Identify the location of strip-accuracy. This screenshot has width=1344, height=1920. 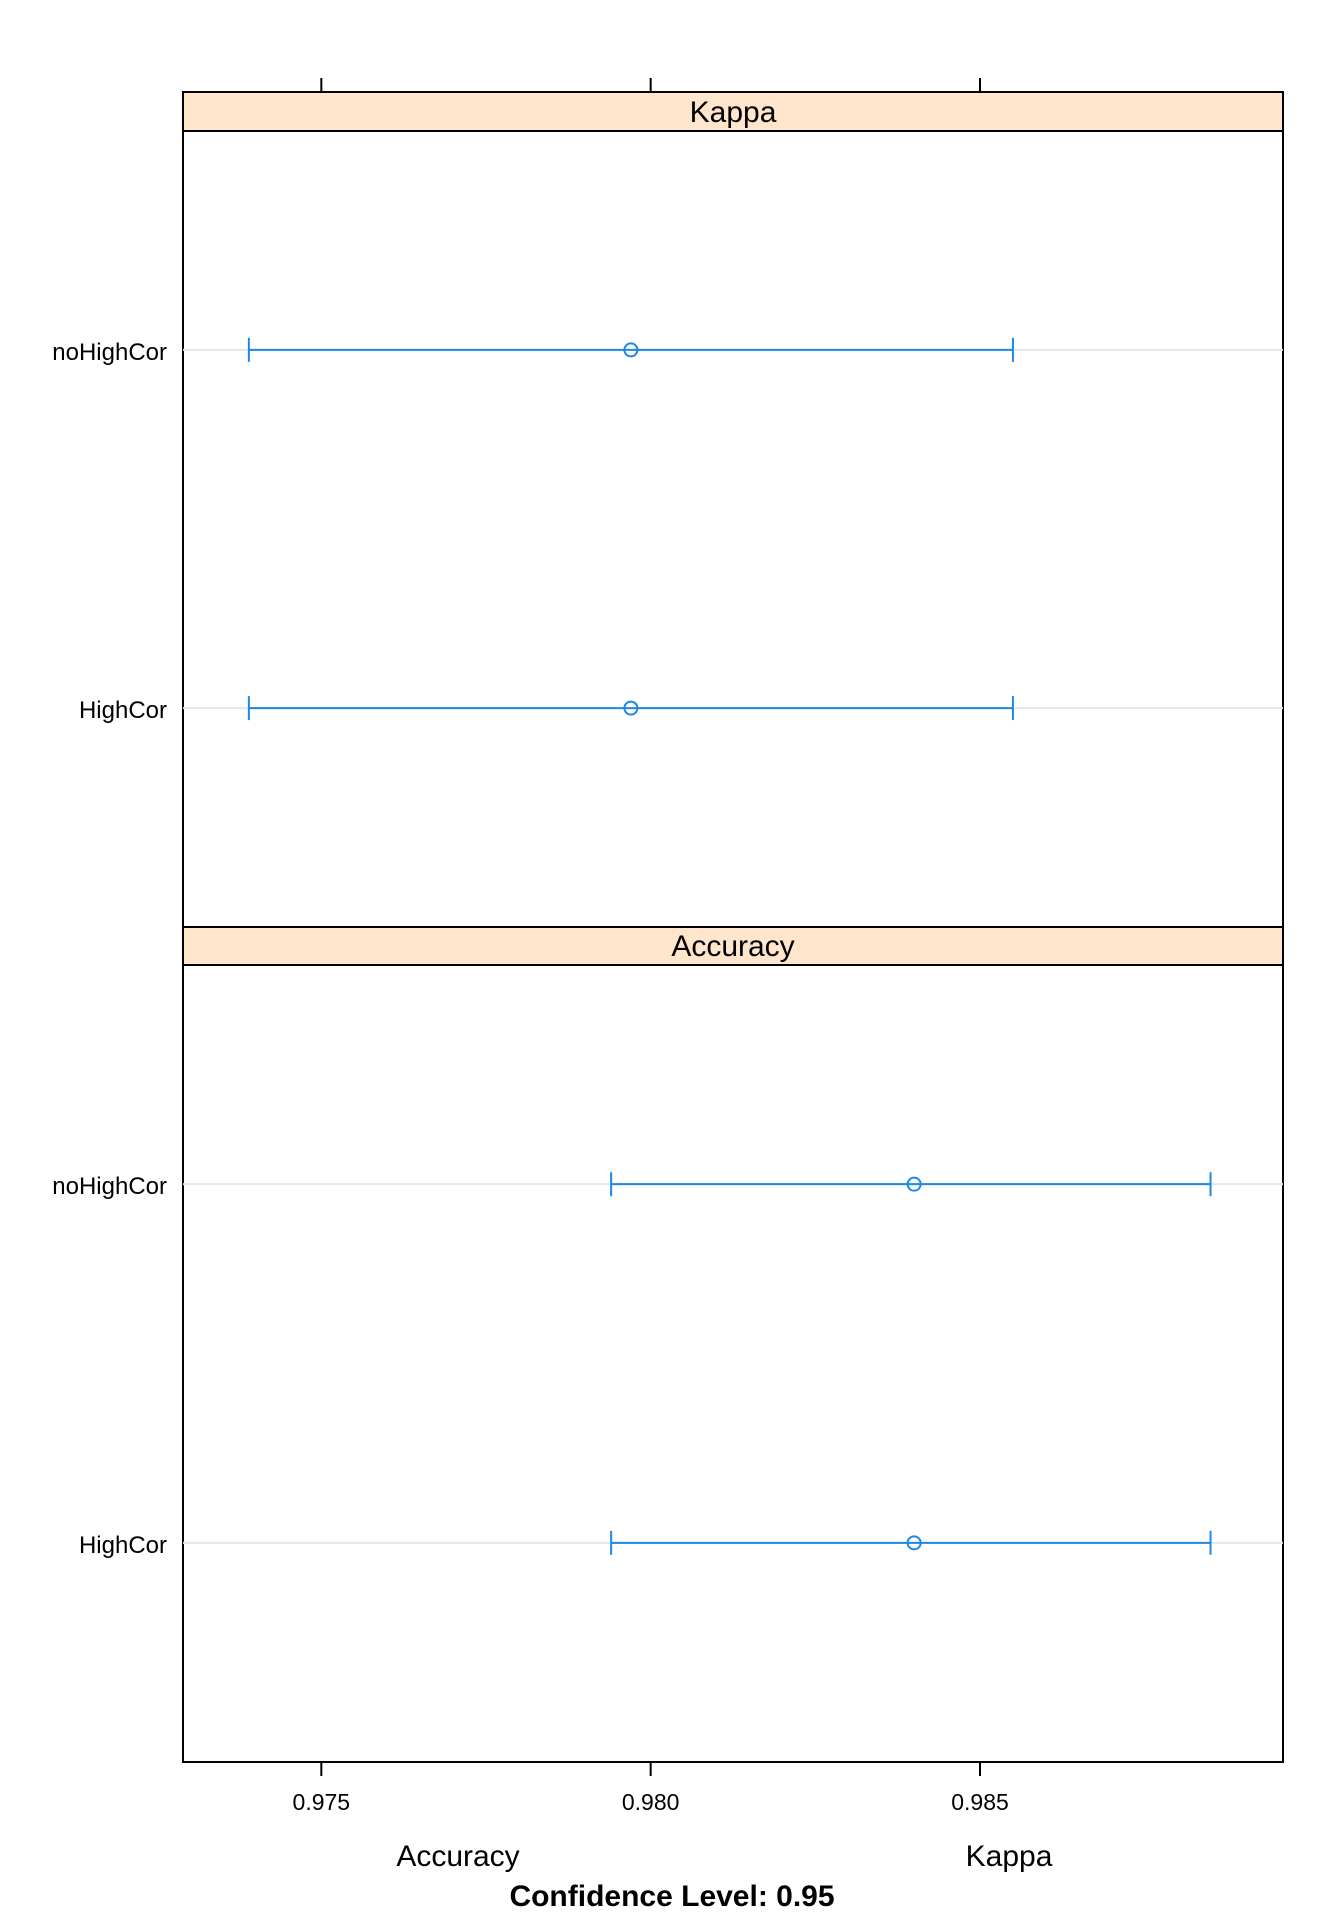
(733, 946).